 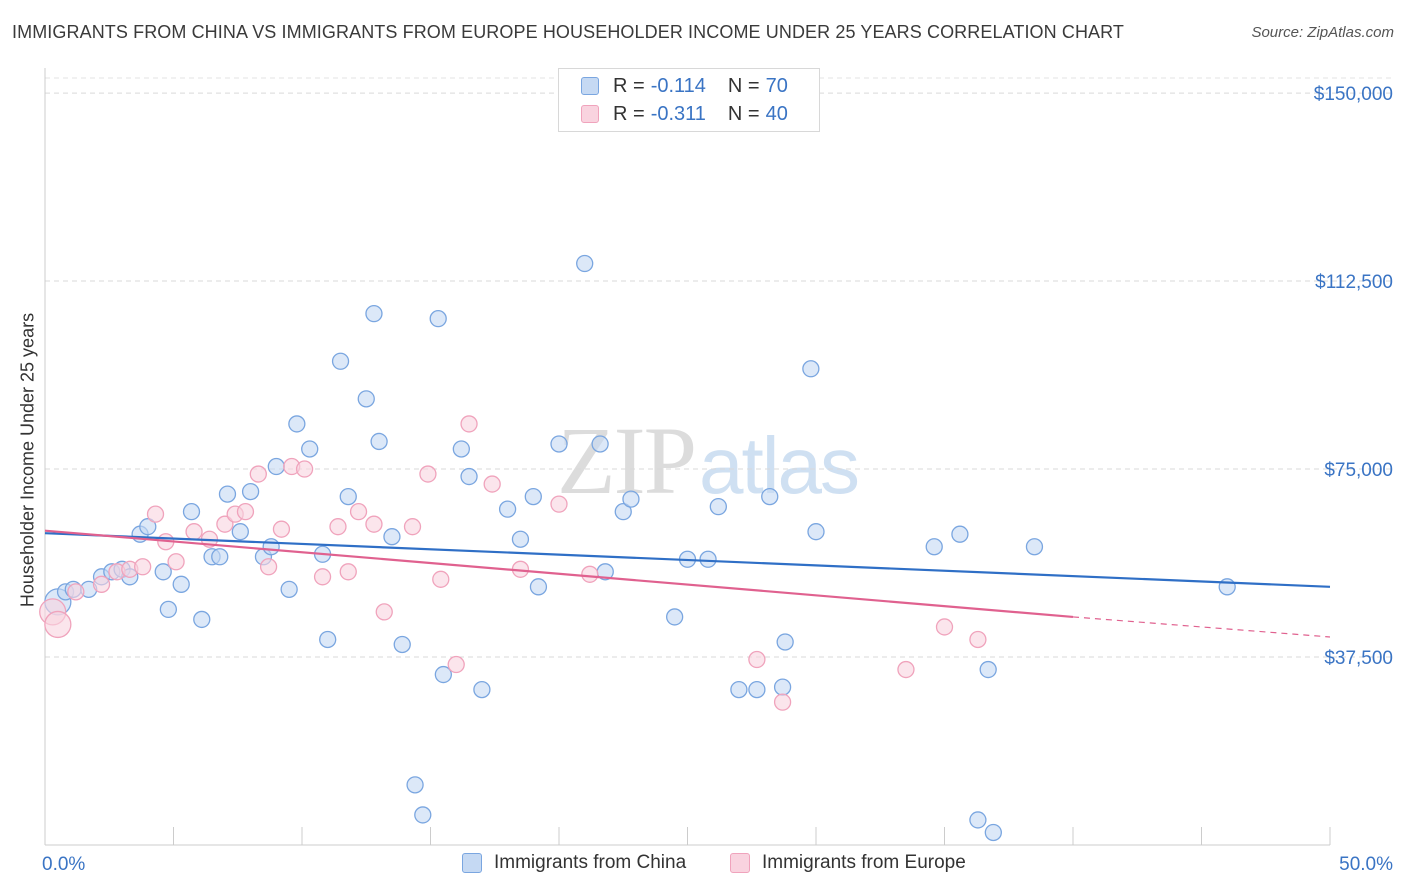 I want to click on x-tick-label-right: 50.0%, so click(x=1366, y=864).